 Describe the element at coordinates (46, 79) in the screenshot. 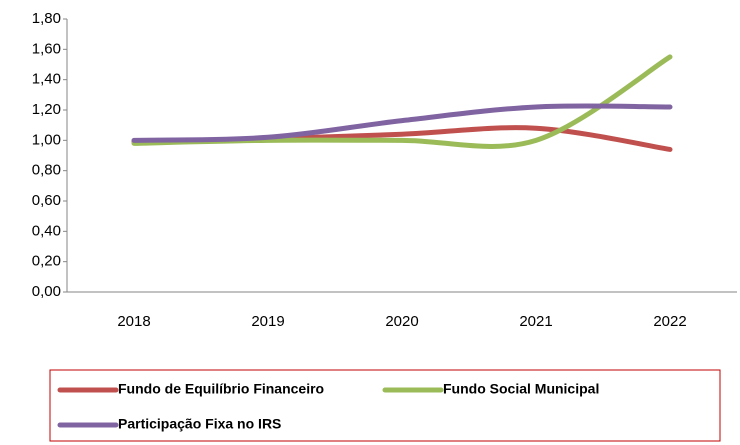

I see `y-tick-label: 1,40` at that location.